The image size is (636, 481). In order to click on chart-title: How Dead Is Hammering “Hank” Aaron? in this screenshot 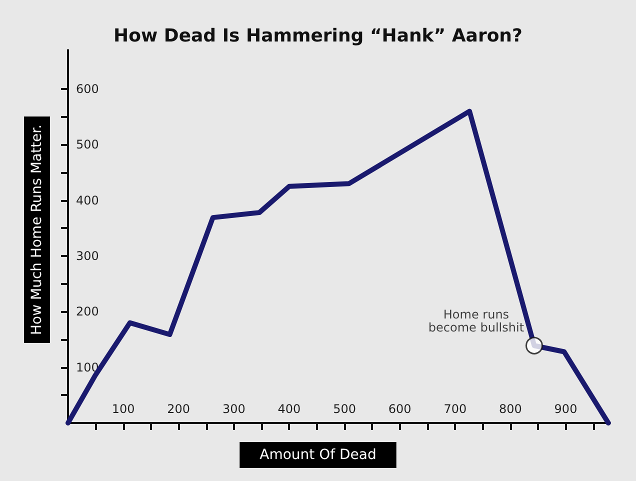, I will do `click(318, 36)`.